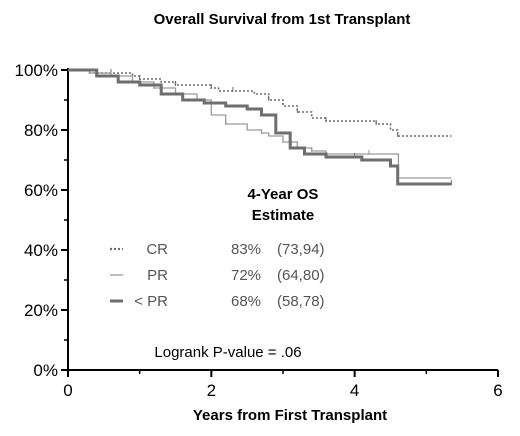 The width and height of the screenshot is (520, 436). Describe the element at coordinates (67, 390) in the screenshot. I see `x-tick-label: 0` at that location.